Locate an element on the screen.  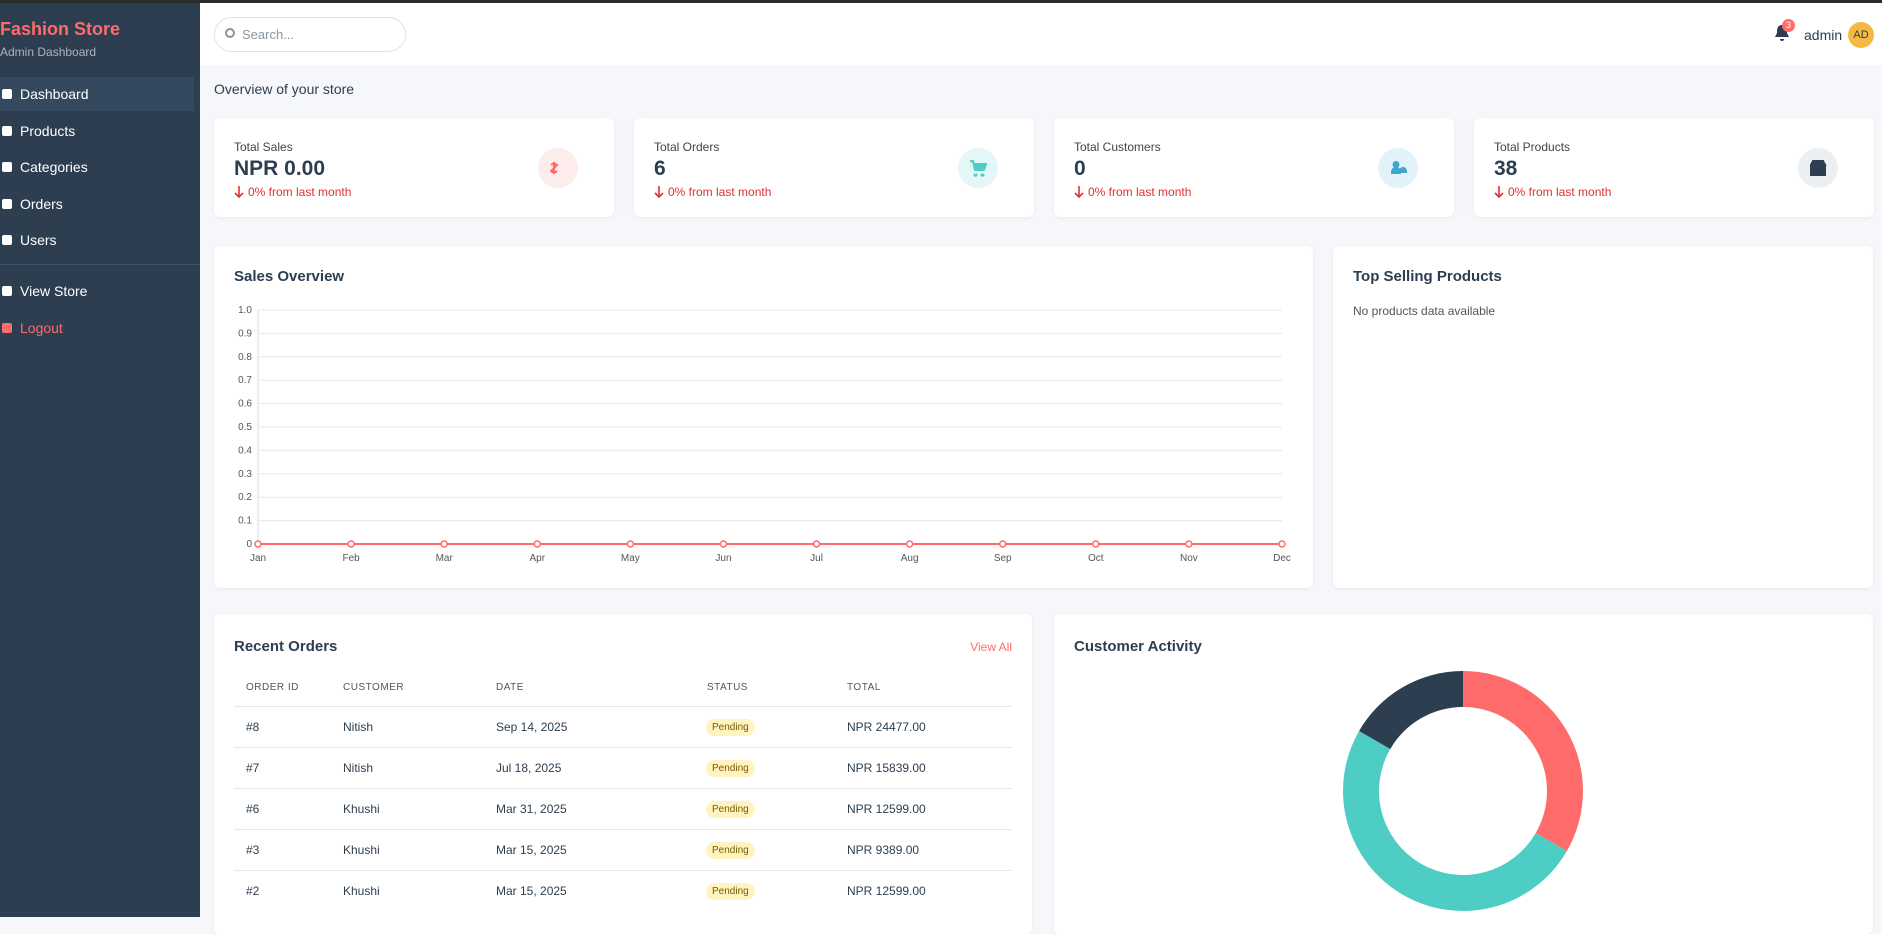
nav-item: Orders is located at coordinates (97, 204).